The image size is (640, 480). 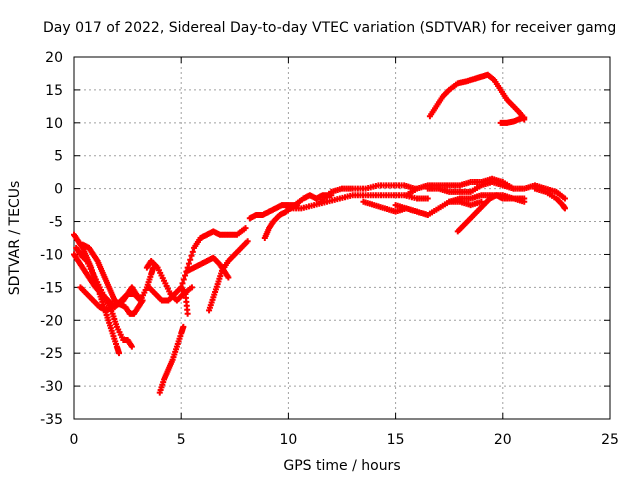 I want to click on y-tick-label: -25, so click(x=51, y=354).